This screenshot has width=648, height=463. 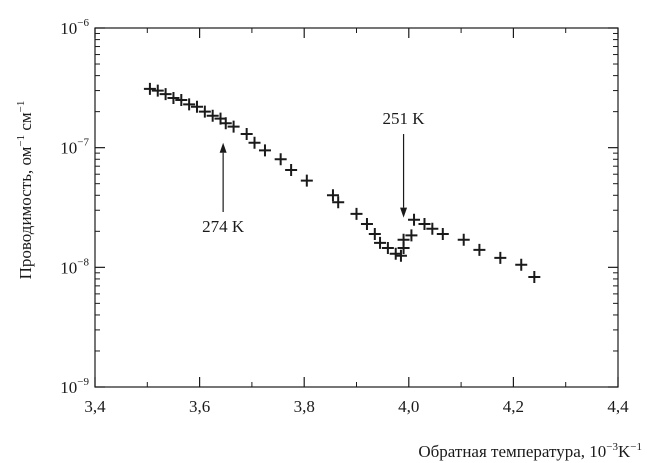 I want to click on x-tick-label: 4,0, so click(x=408, y=406).